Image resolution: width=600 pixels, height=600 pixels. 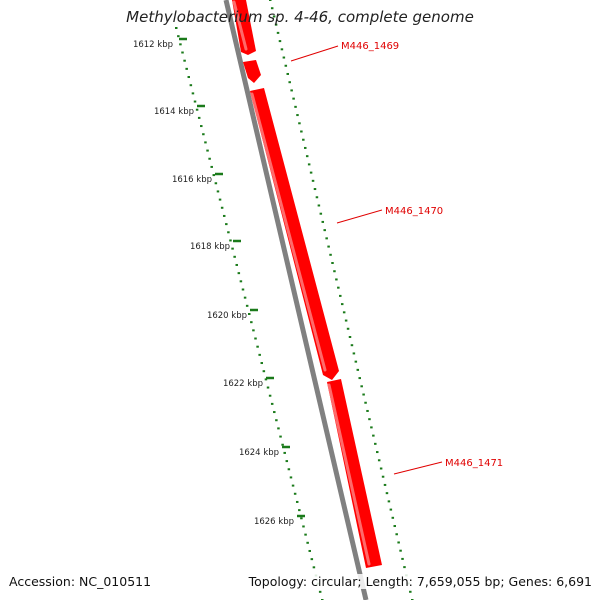 I want to click on scale-tick-1620: 1620 kbp, so click(x=232, y=314).